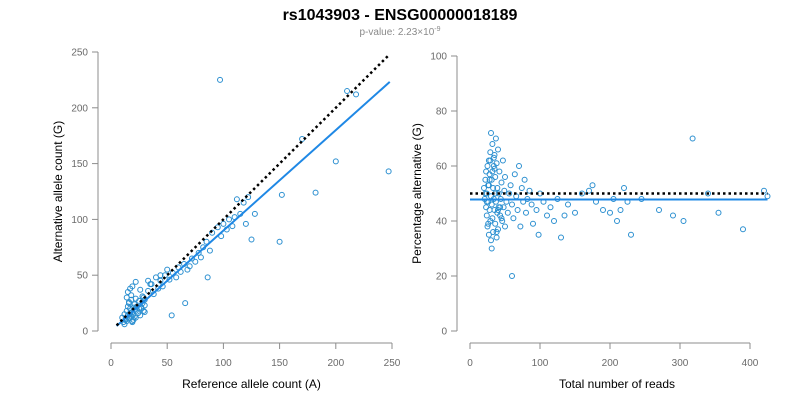 The width and height of the screenshot is (800, 400). Describe the element at coordinates (168, 363) in the screenshot. I see `x-tick-label: 50` at that location.